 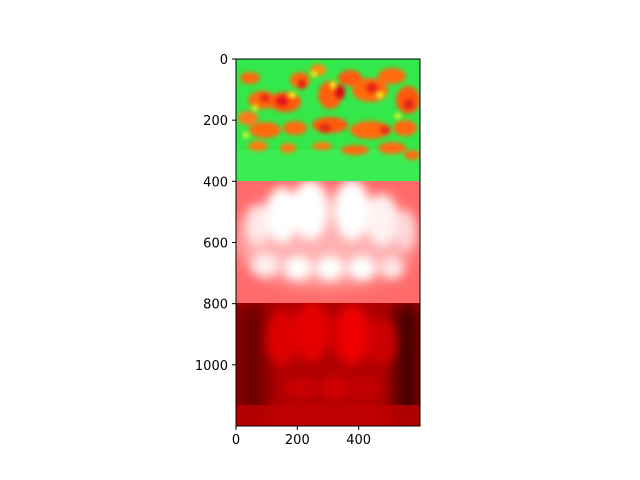 I want to click on heatmap-panel, so click(x=328, y=120).